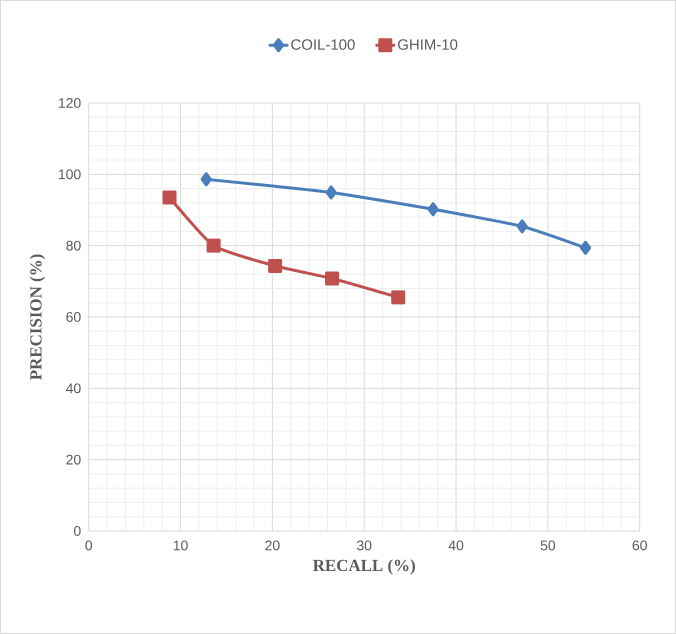 This screenshot has height=634, width=676. What do you see at coordinates (73, 459) in the screenshot?
I see `y-tick-label: 20` at bounding box center [73, 459].